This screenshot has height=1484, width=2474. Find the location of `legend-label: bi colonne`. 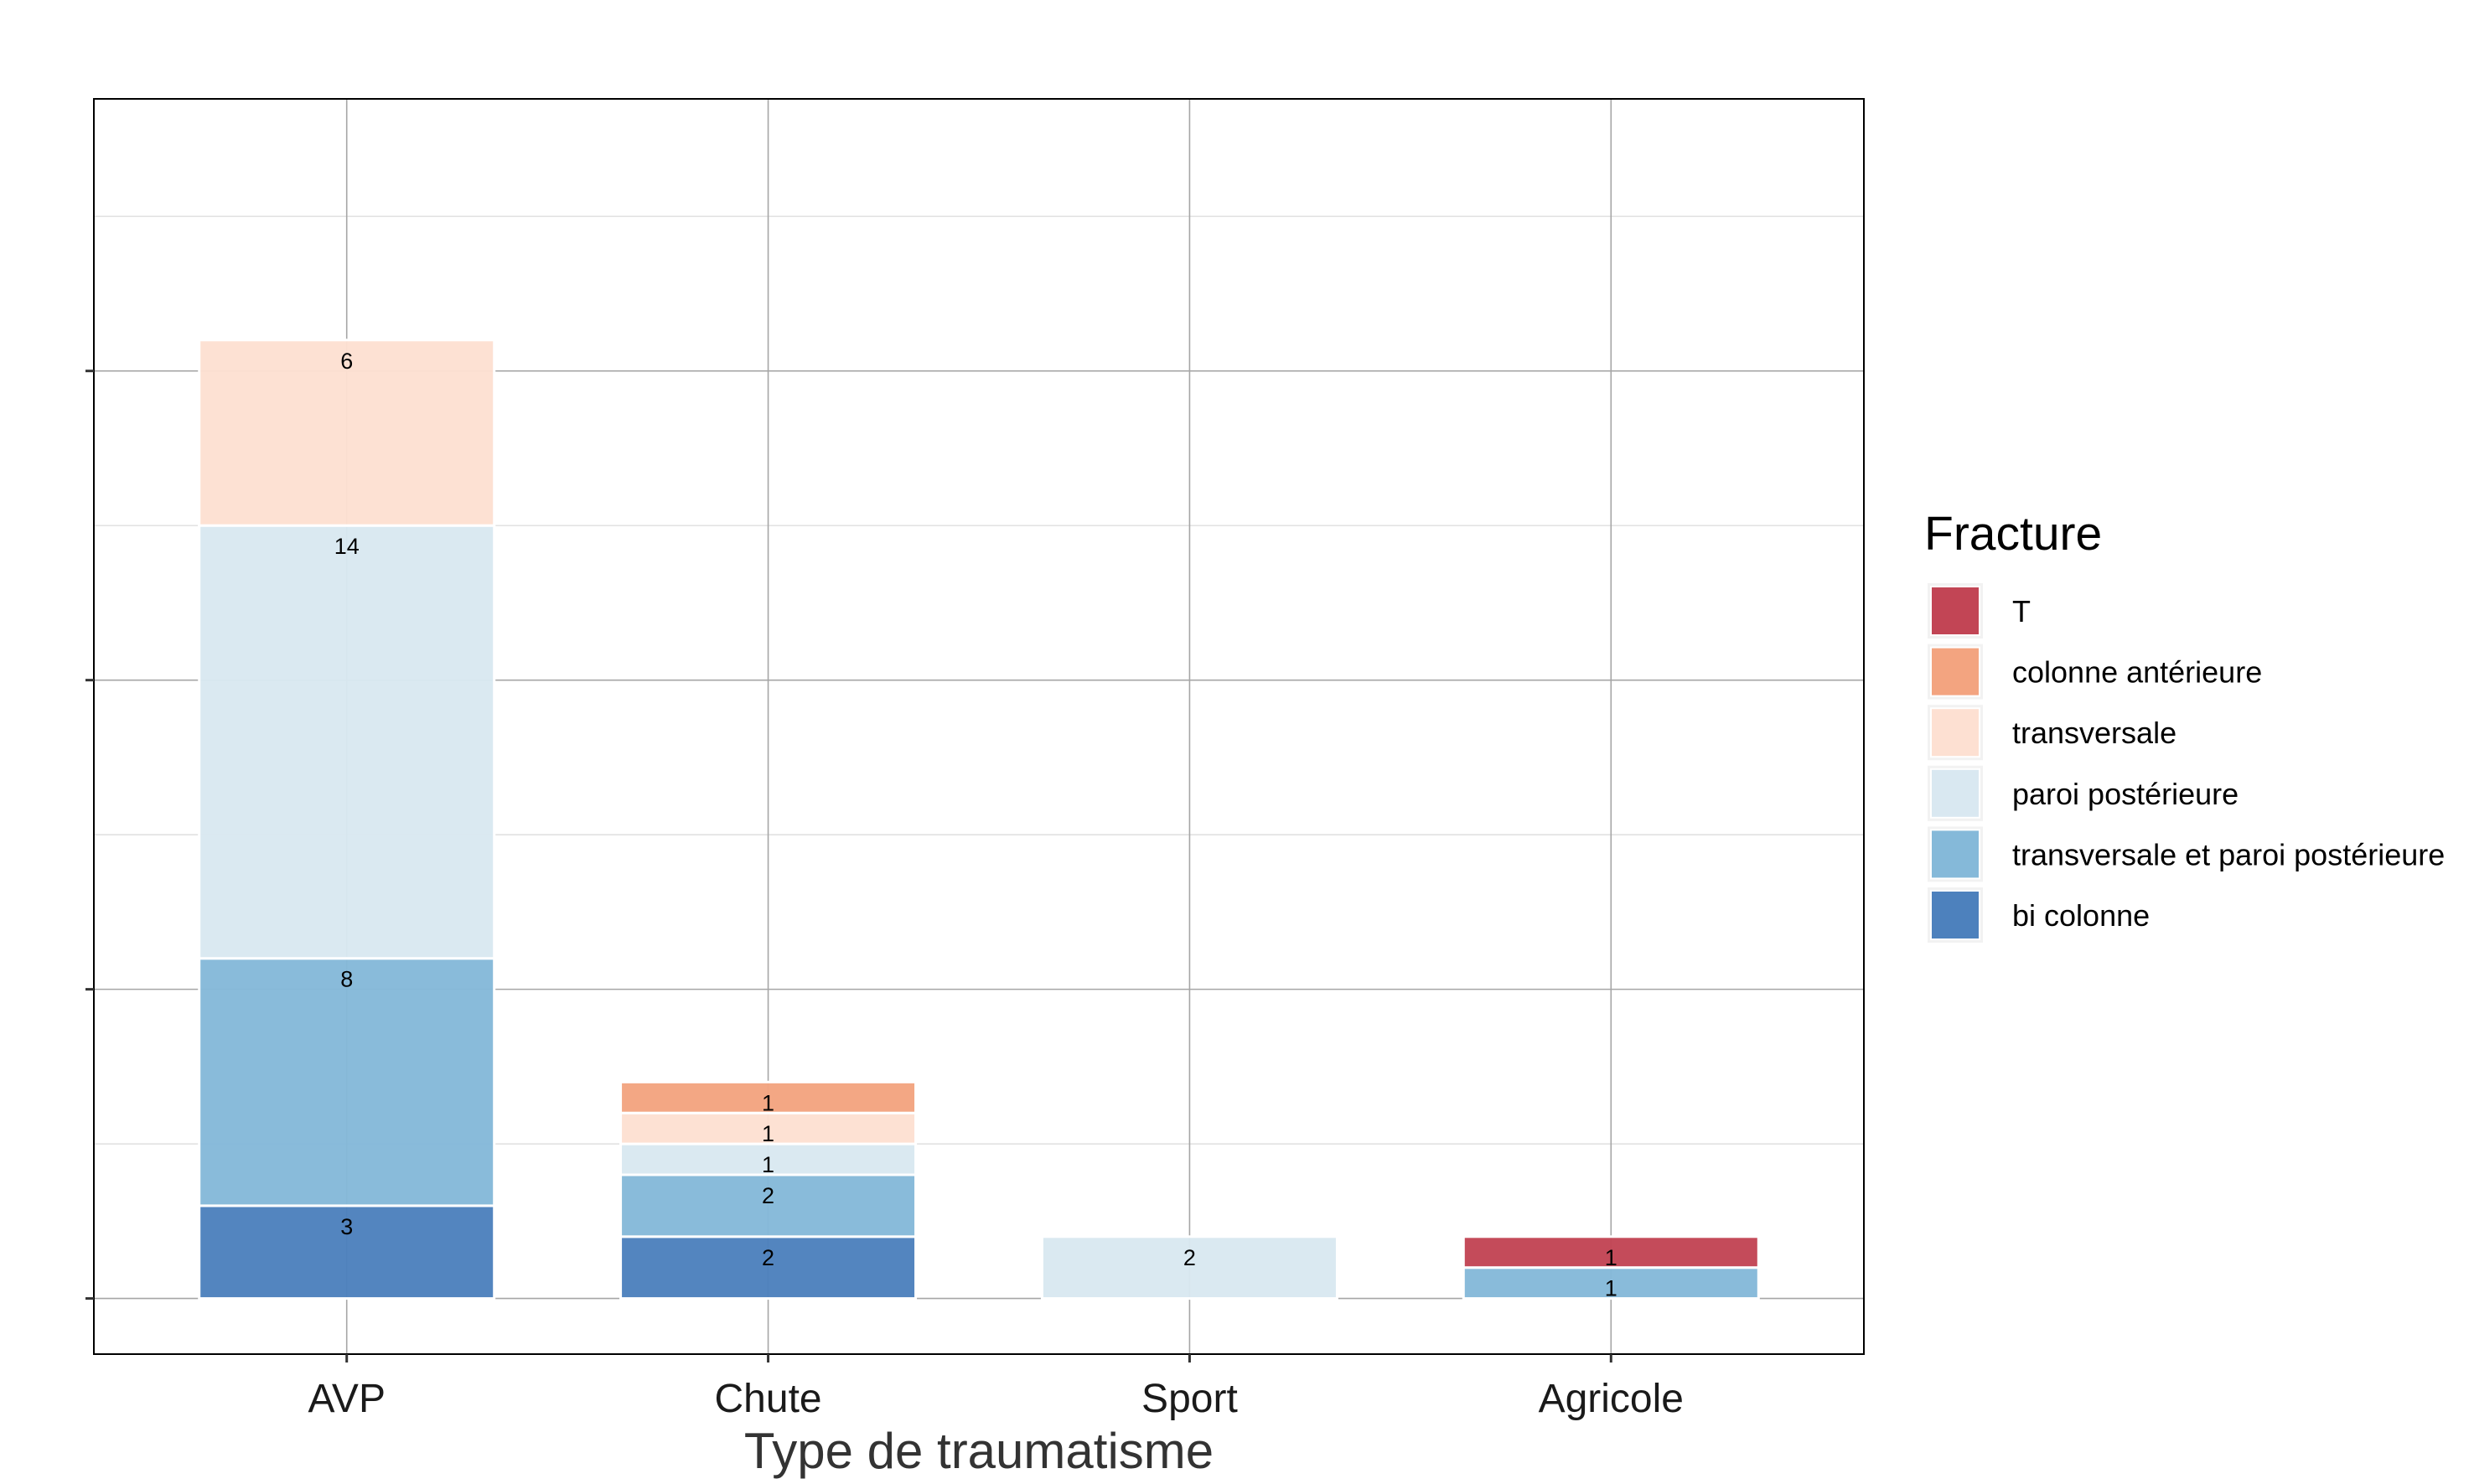

legend-label: bi colonne is located at coordinates (2081, 915).